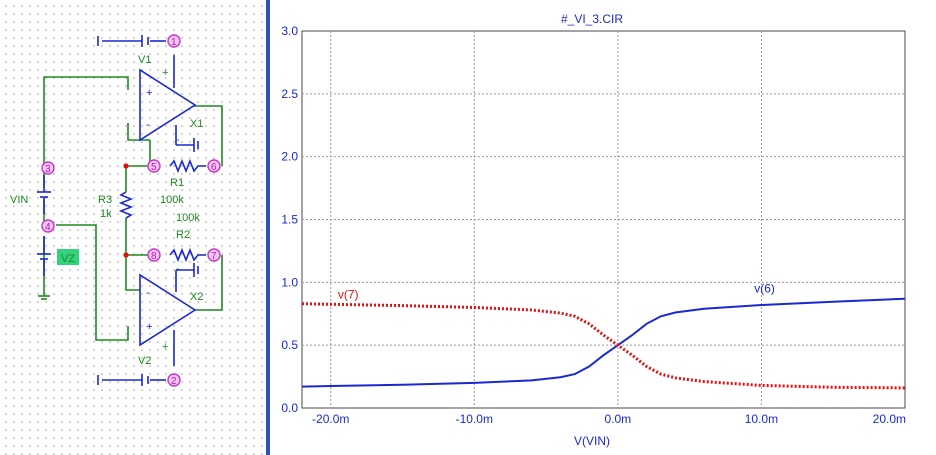  I want to click on svg-text: 5, so click(154, 167).